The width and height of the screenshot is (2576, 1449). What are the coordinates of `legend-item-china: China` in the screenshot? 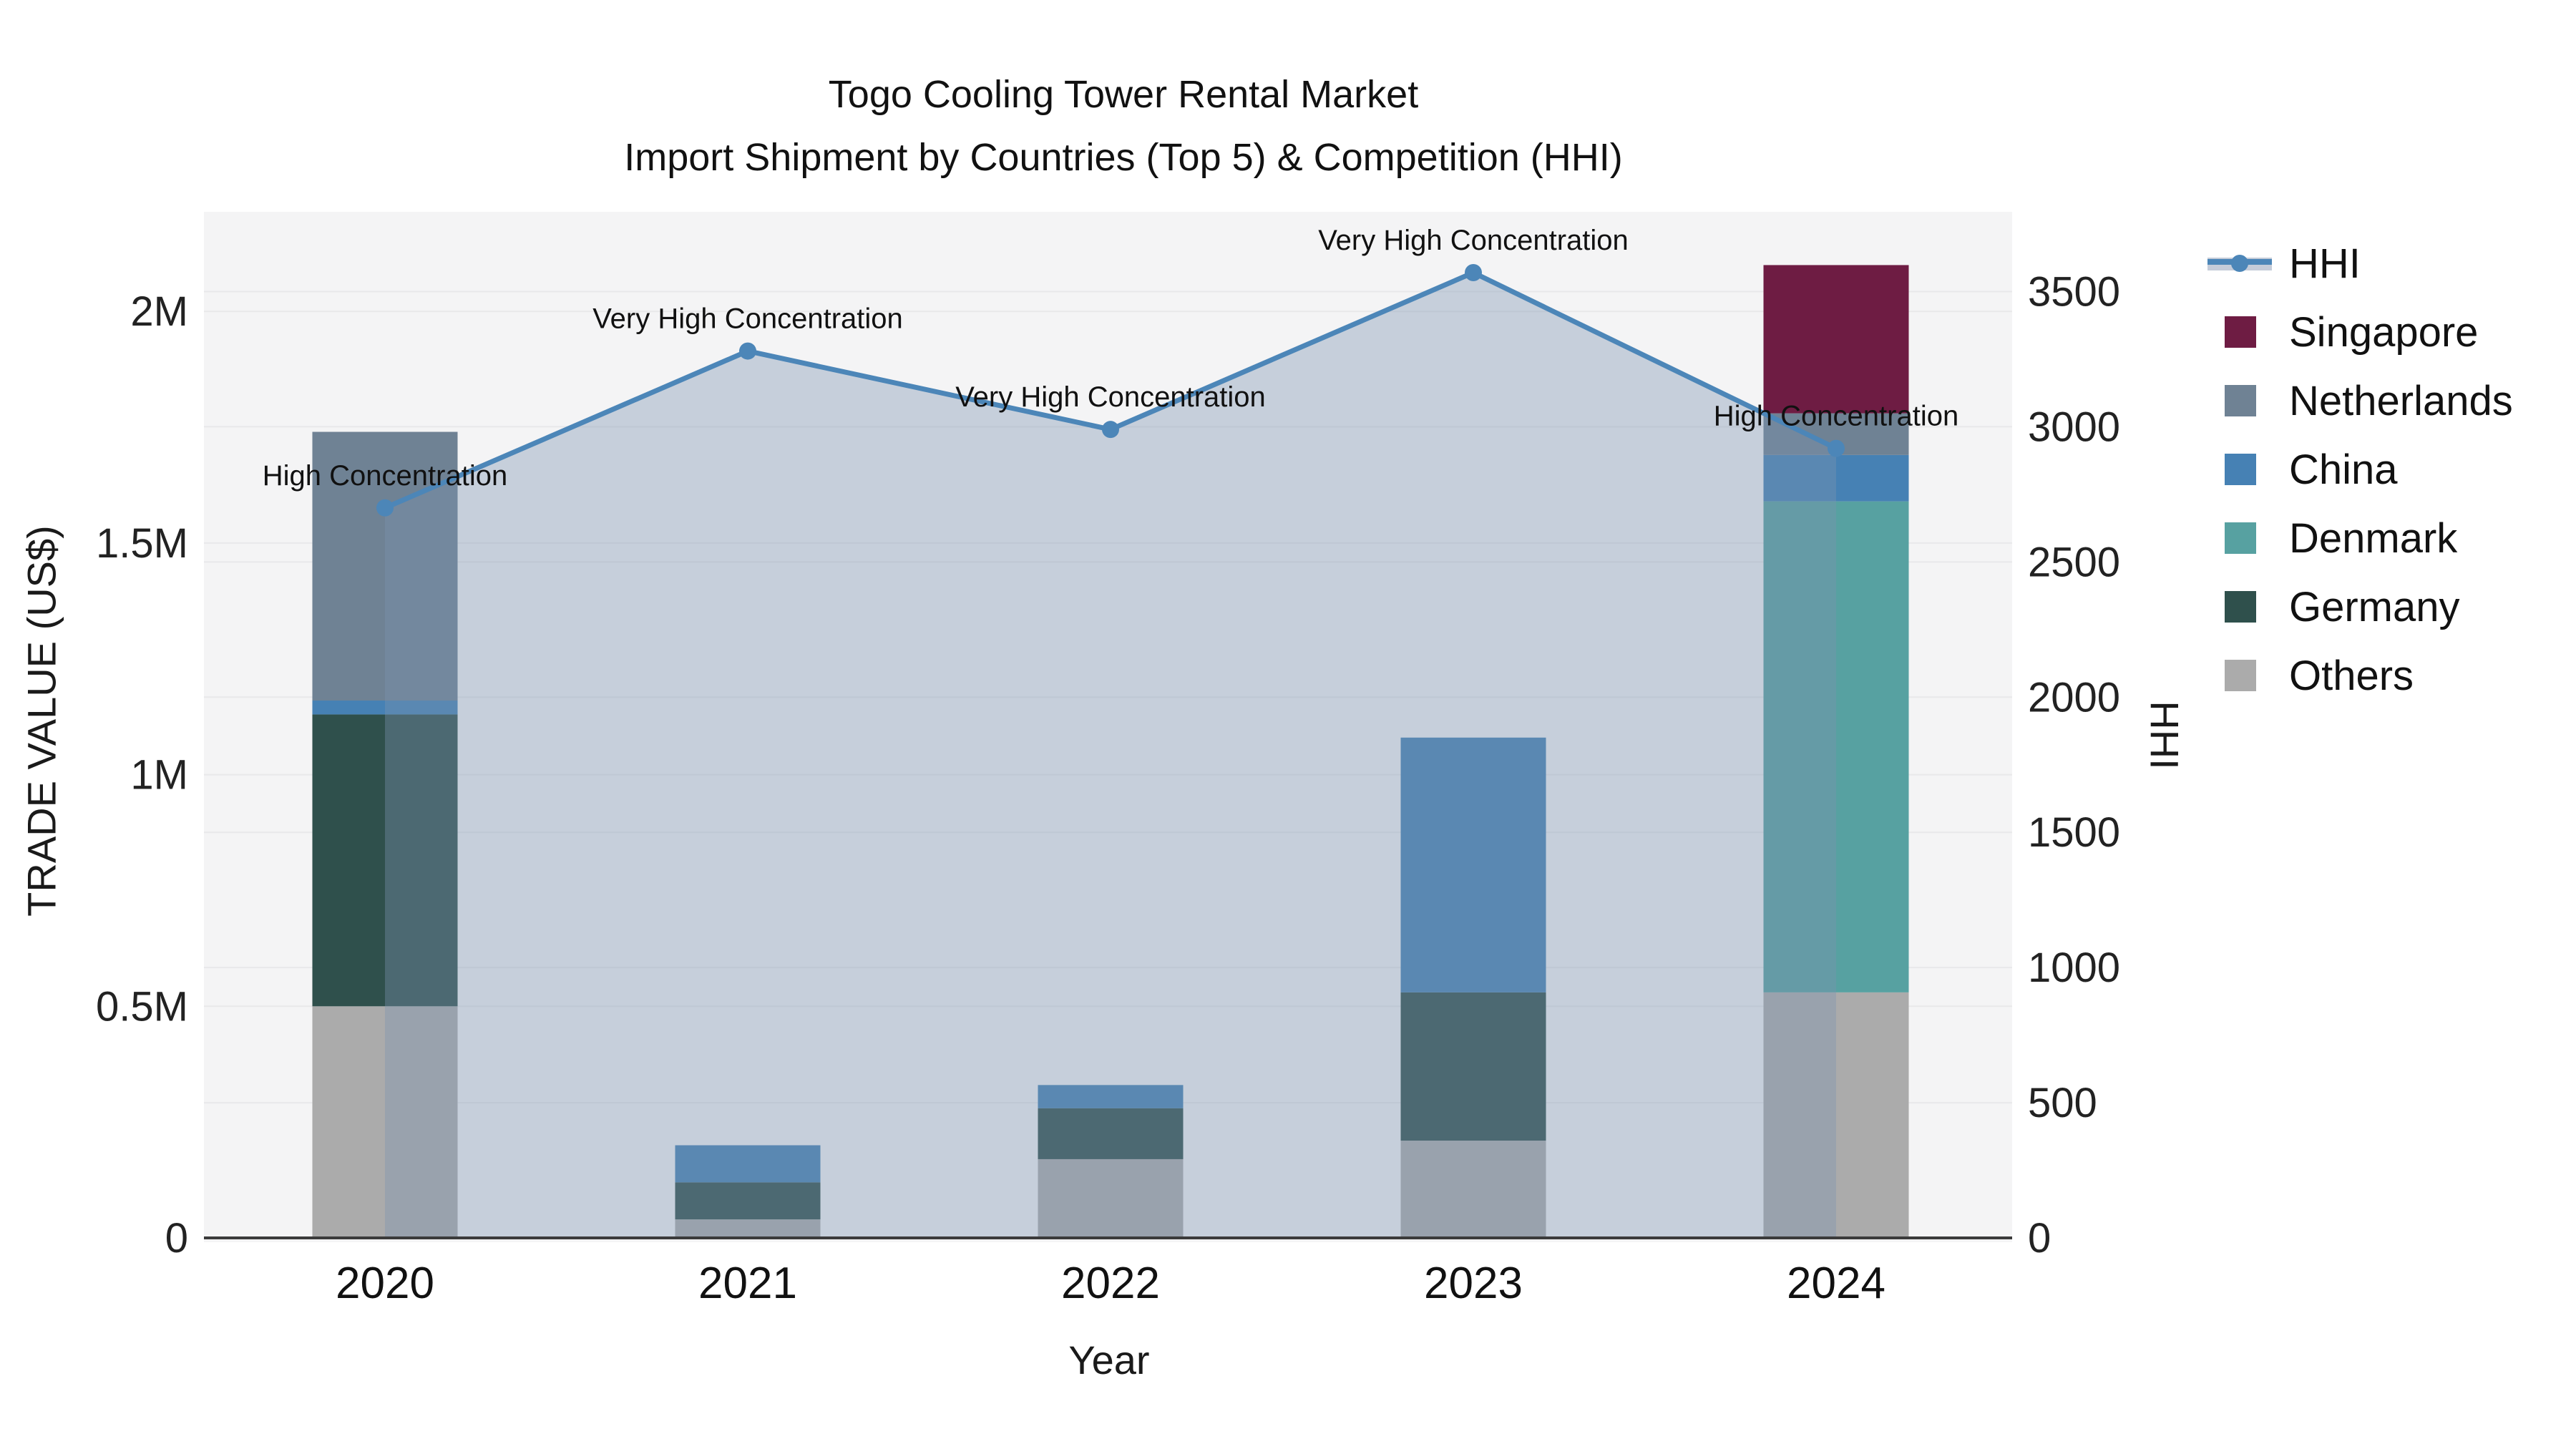 It's located at (2360, 469).